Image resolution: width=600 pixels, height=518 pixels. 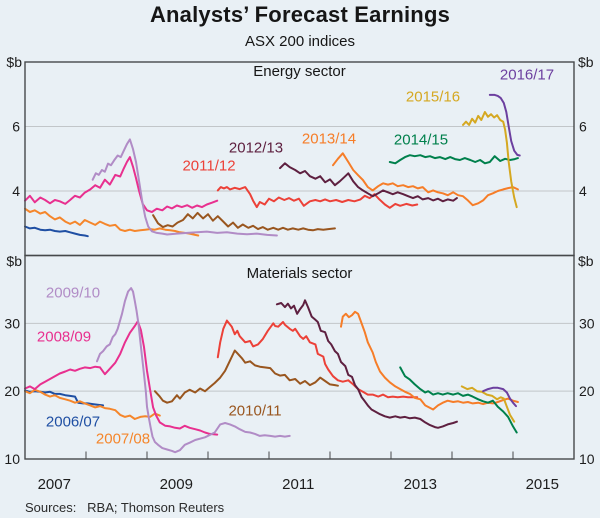 What do you see at coordinates (176, 484) in the screenshot?
I see `x-axis-year-label: 2009` at bounding box center [176, 484].